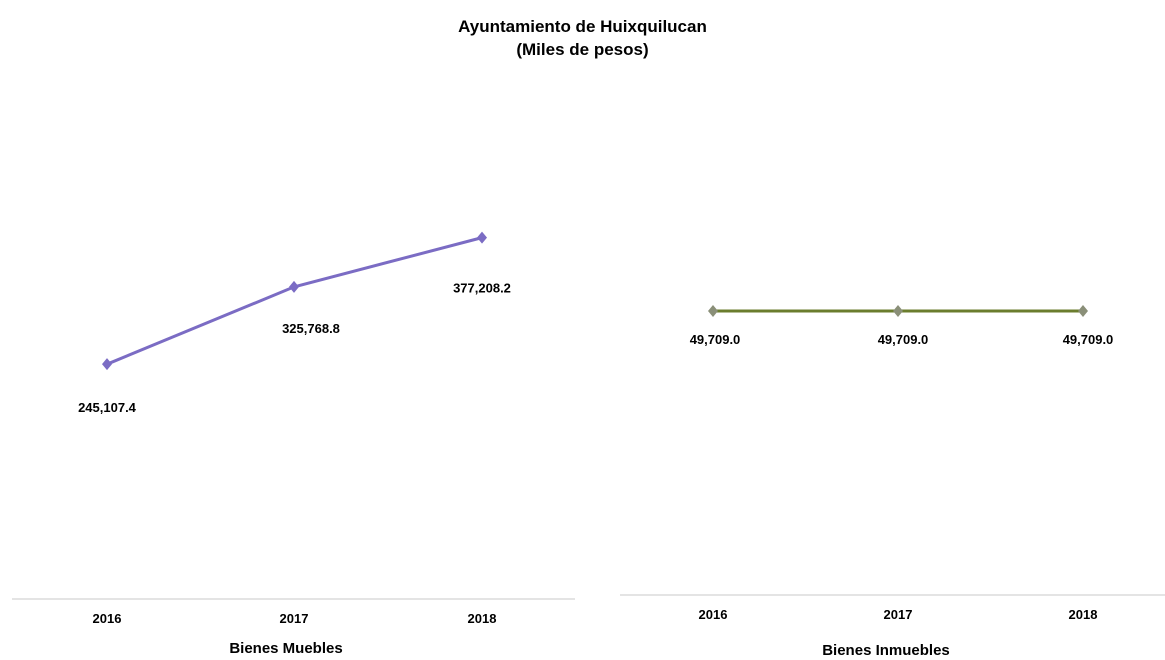  I want to click on chart-title: Ayuntamiento de Huixquilucan, so click(582, 26).